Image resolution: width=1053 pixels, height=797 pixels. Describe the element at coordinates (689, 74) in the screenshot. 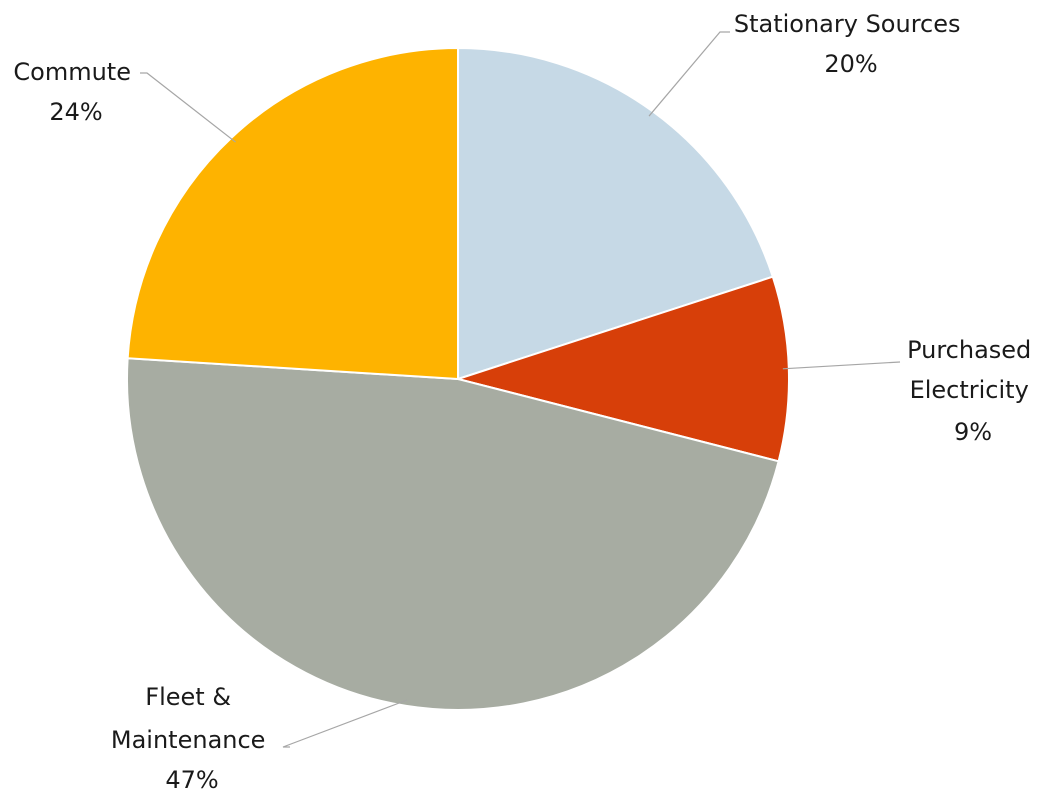

I see `leader-line-stationary-sources` at that location.